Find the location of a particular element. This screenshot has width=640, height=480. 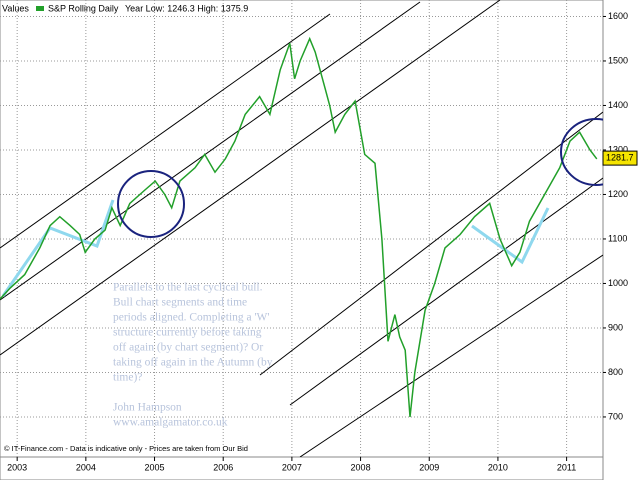

annotation-line: www.amalgamator.co.uk is located at coordinates (170, 423).